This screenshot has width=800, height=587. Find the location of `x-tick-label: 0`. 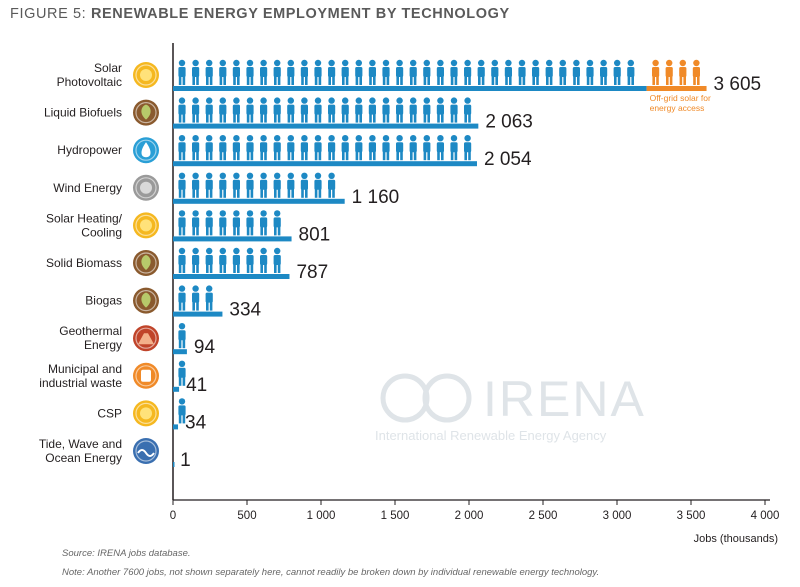

x-tick-label: 0 is located at coordinates (173, 516).